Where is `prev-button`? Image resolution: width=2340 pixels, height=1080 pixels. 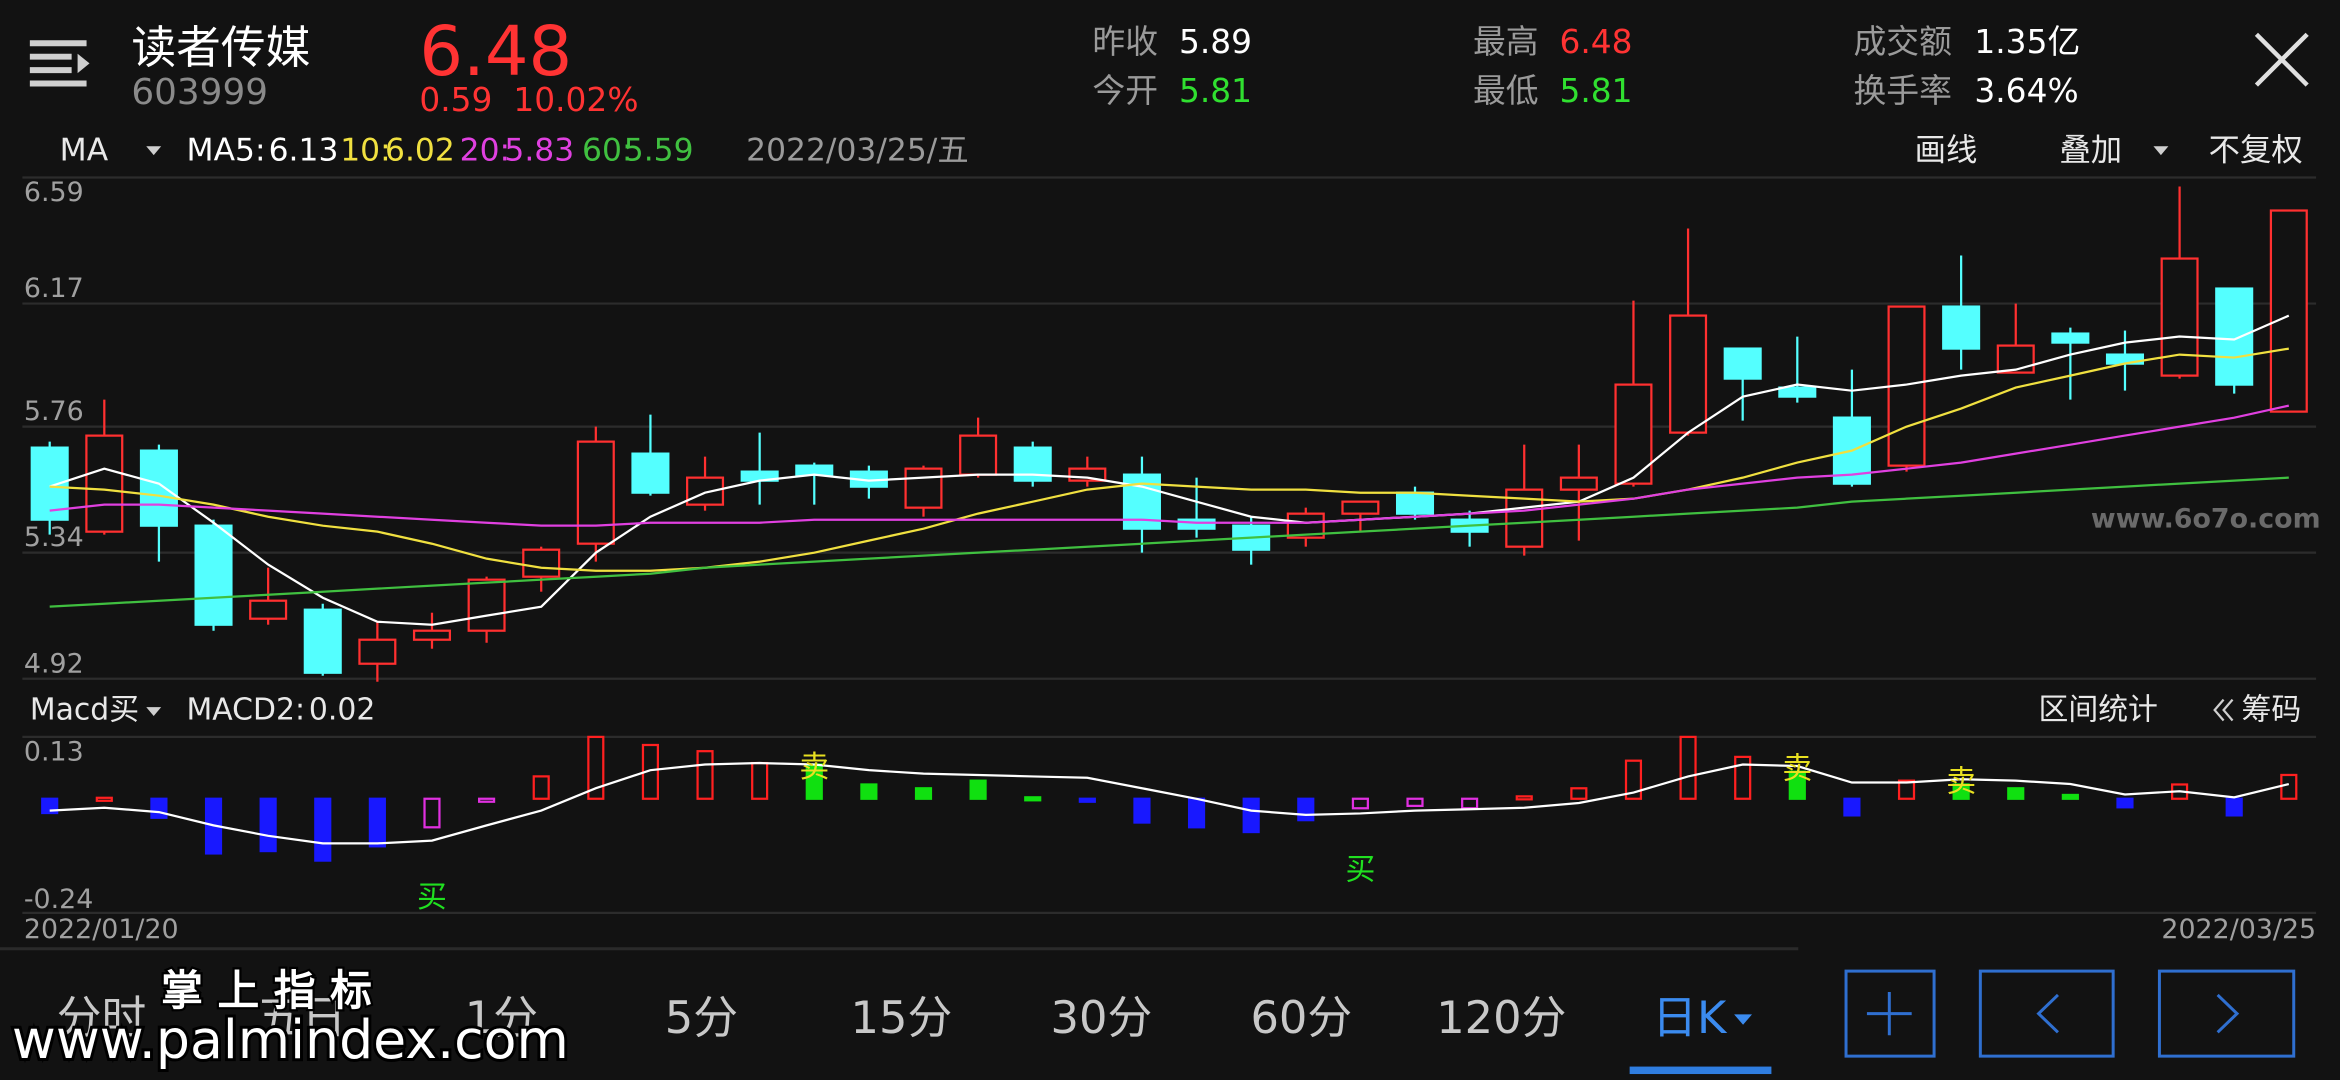 prev-button is located at coordinates (2046, 1013).